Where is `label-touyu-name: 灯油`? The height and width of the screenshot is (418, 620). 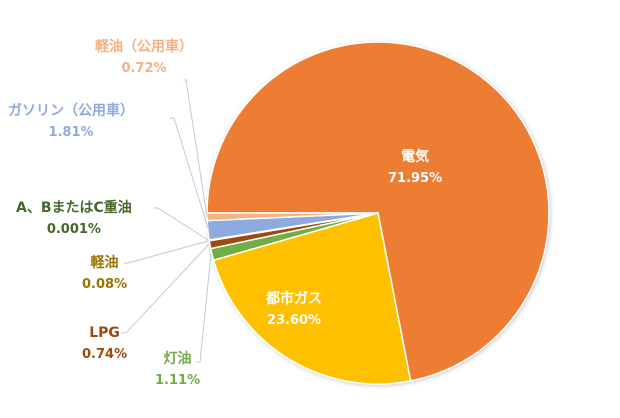 label-touyu-name: 灯油 is located at coordinates (177, 359).